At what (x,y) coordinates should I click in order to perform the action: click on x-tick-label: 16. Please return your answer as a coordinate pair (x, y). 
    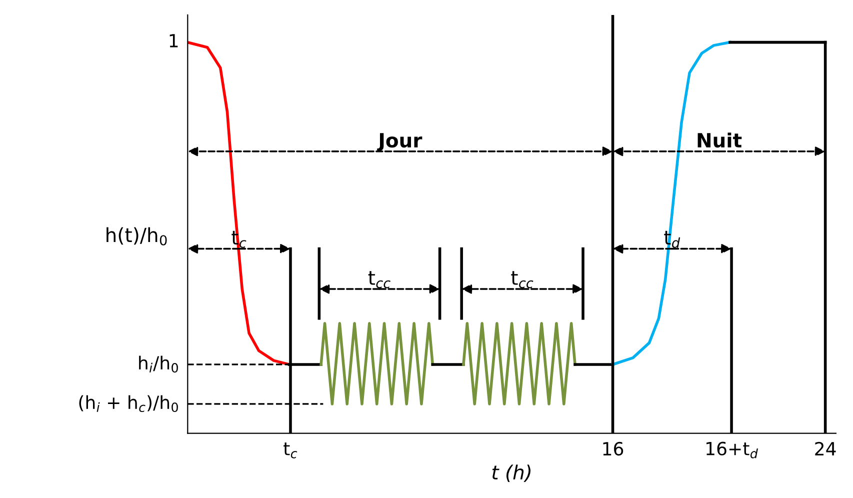
    Looking at the image, I should click on (613, 449).